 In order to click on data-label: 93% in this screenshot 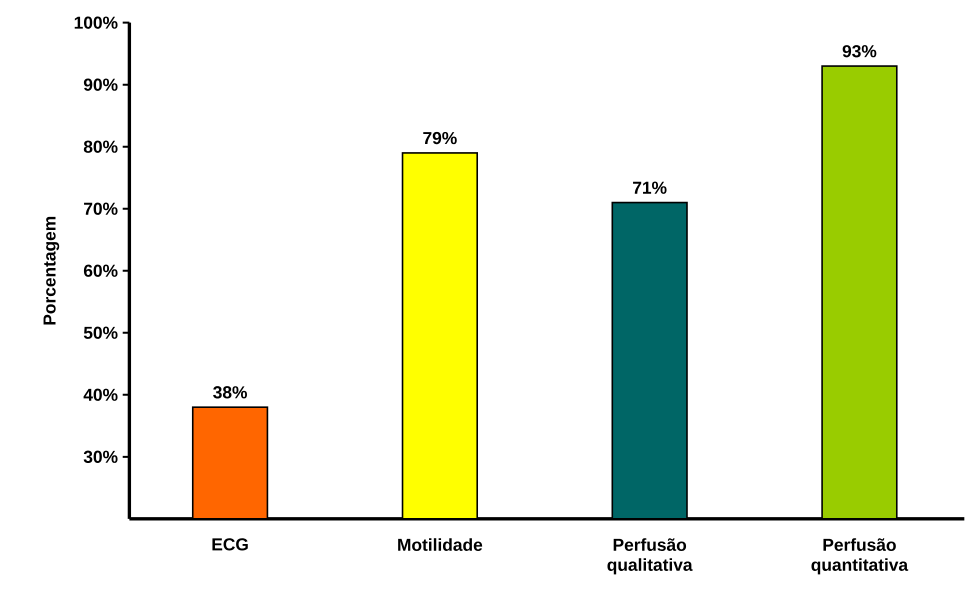, I will do `click(859, 51)`.